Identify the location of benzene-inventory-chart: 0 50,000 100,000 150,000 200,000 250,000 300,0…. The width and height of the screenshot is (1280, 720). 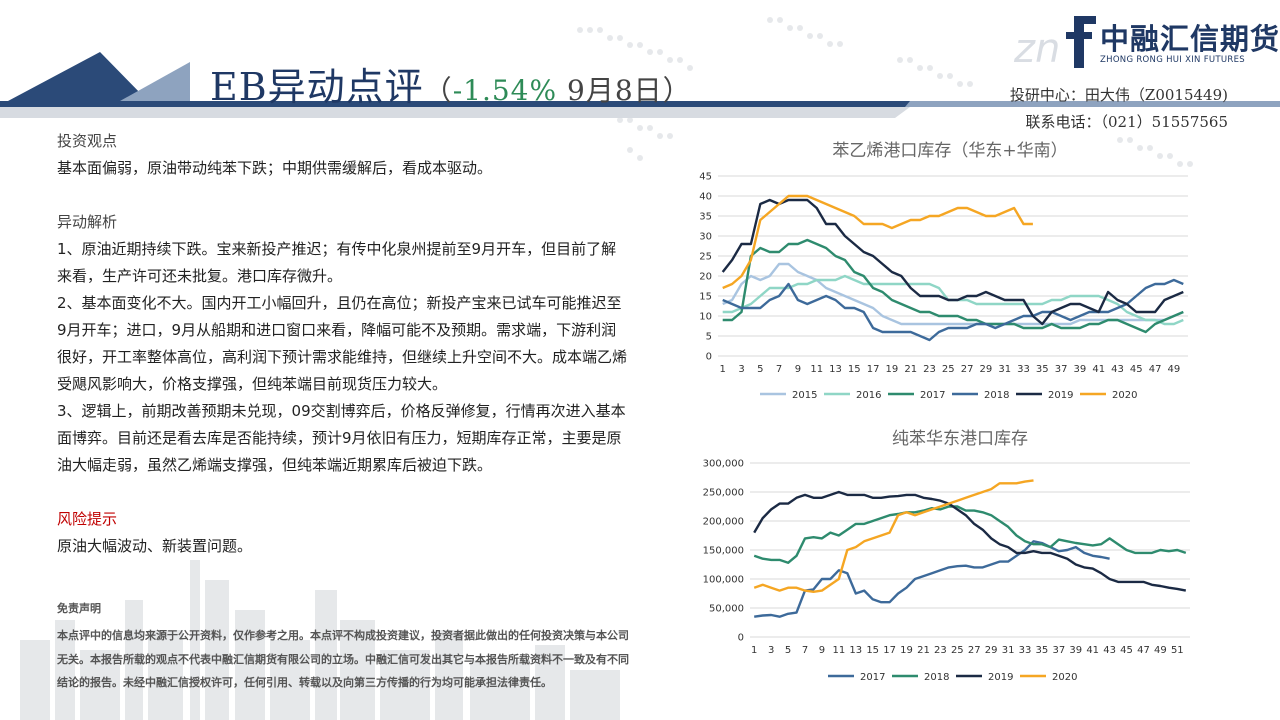
(946, 571).